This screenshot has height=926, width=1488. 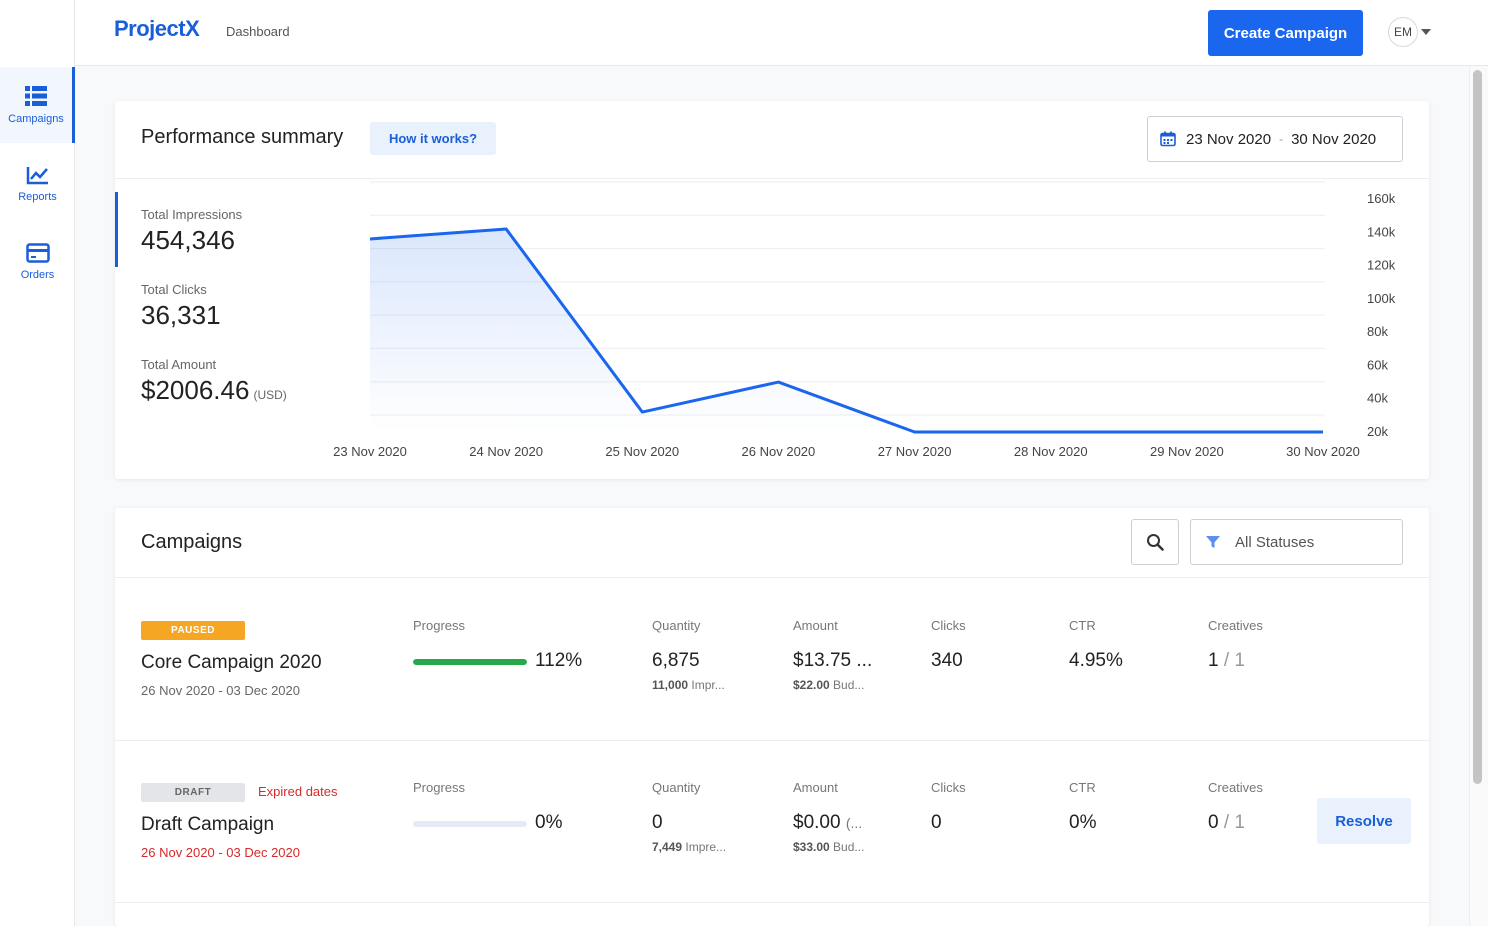 I want to click on ctr-value: 4.95%, so click(x=1096, y=660).